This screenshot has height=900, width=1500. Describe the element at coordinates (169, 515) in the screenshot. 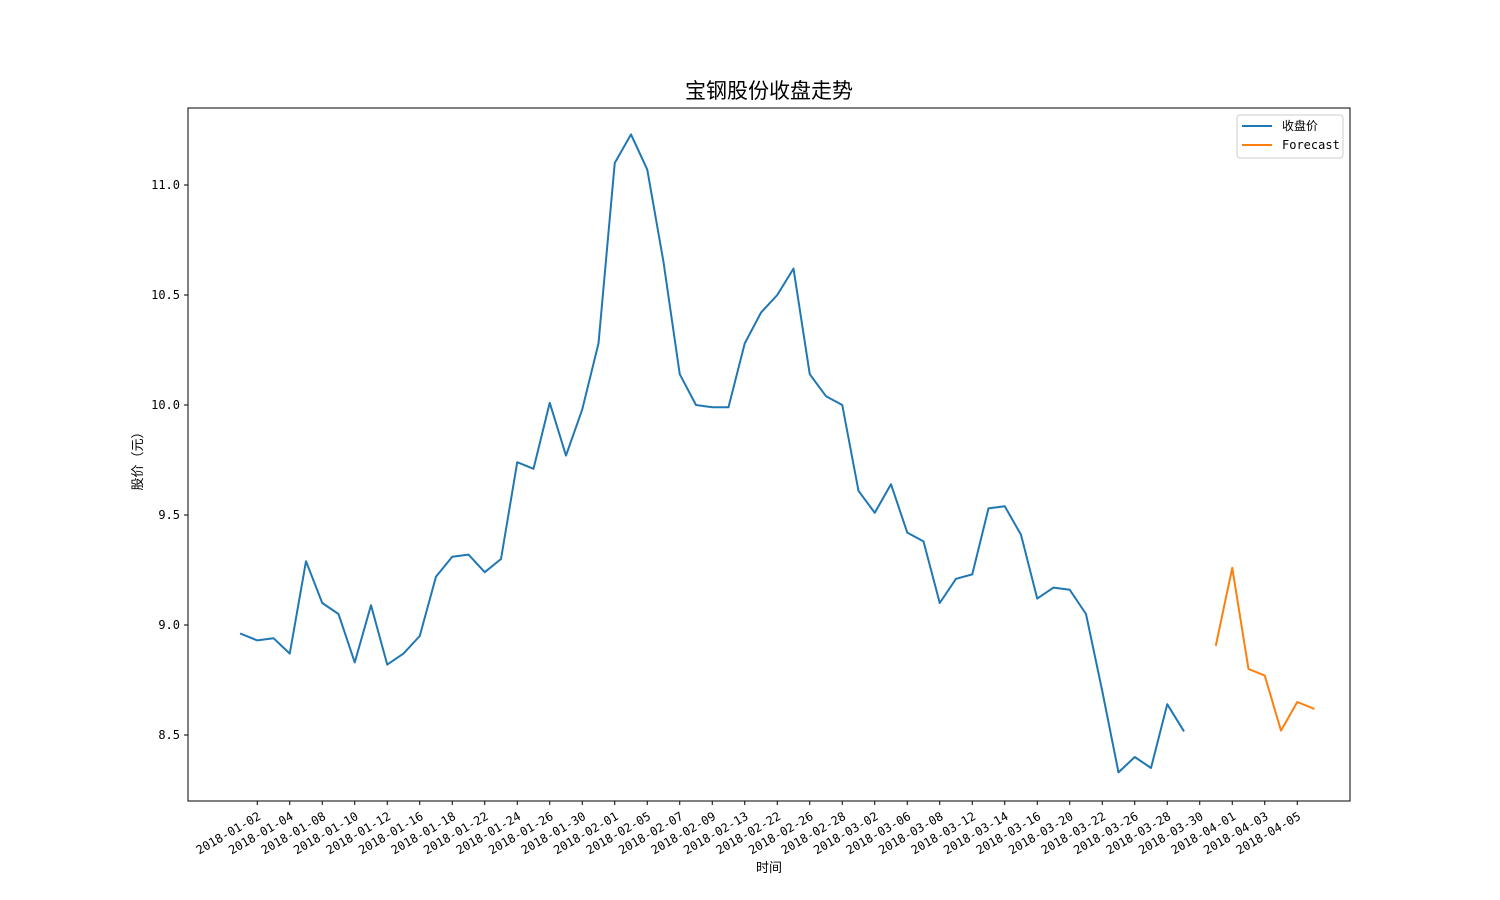

I see `y-tick-label: 9.5` at that location.